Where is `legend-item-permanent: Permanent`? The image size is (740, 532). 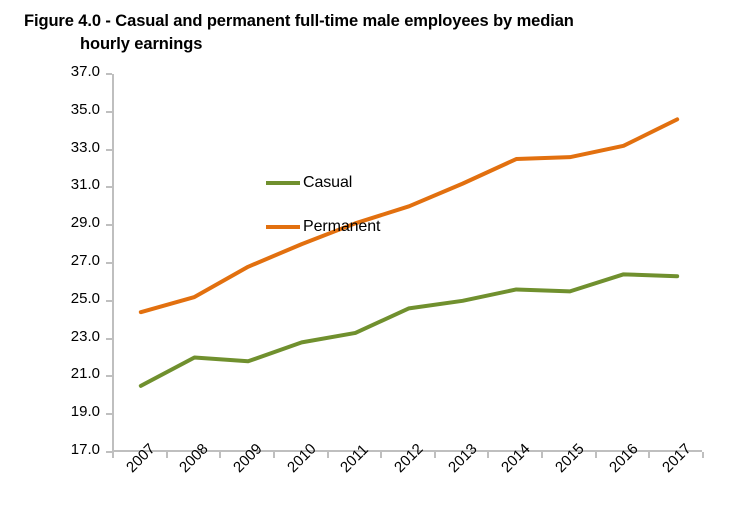 legend-item-permanent: Permanent is located at coordinates (376, 227).